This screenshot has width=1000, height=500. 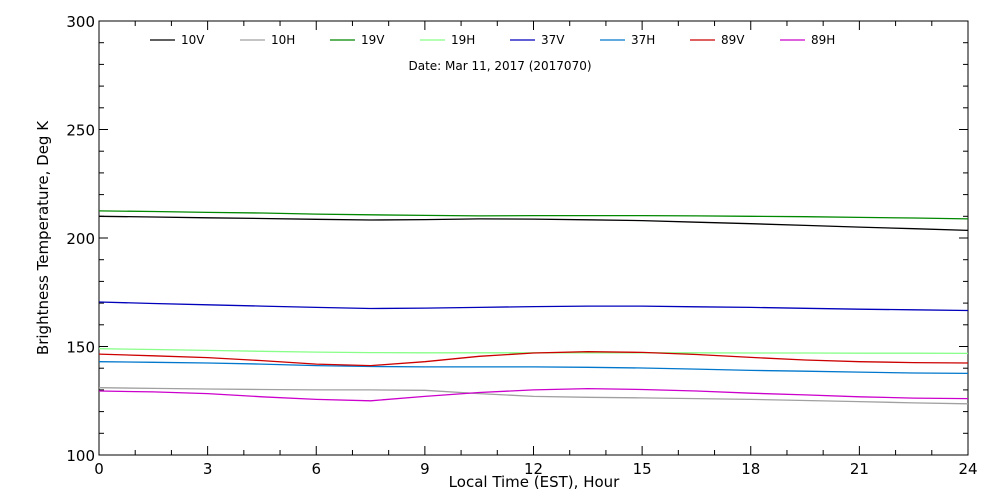 I want to click on x-tick-label: 21, so click(x=859, y=469).